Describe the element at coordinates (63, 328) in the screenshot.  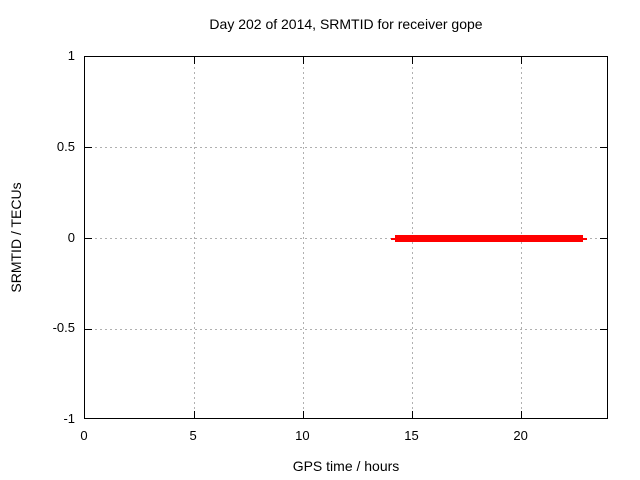
I see `y-tick-label: -0.5` at that location.